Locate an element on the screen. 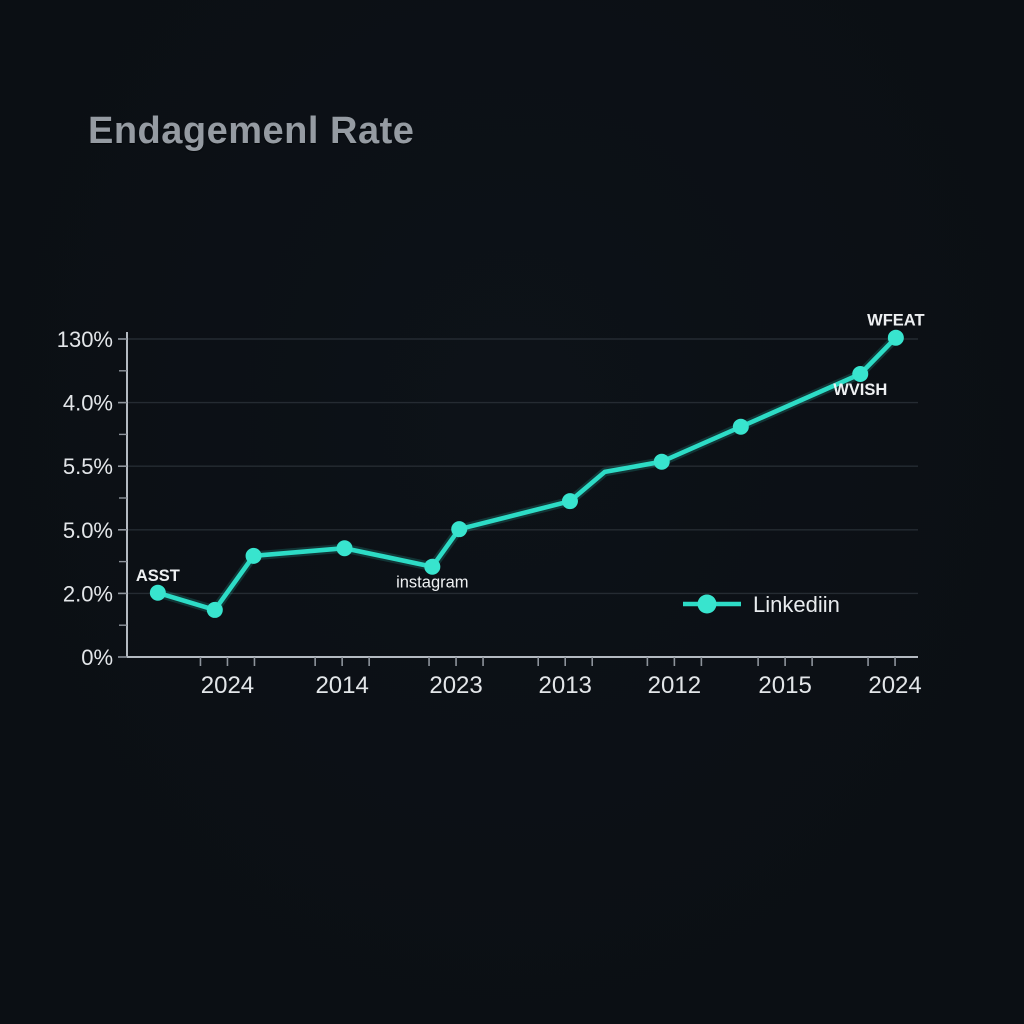  legend-label: Linkediin is located at coordinates (796, 604).